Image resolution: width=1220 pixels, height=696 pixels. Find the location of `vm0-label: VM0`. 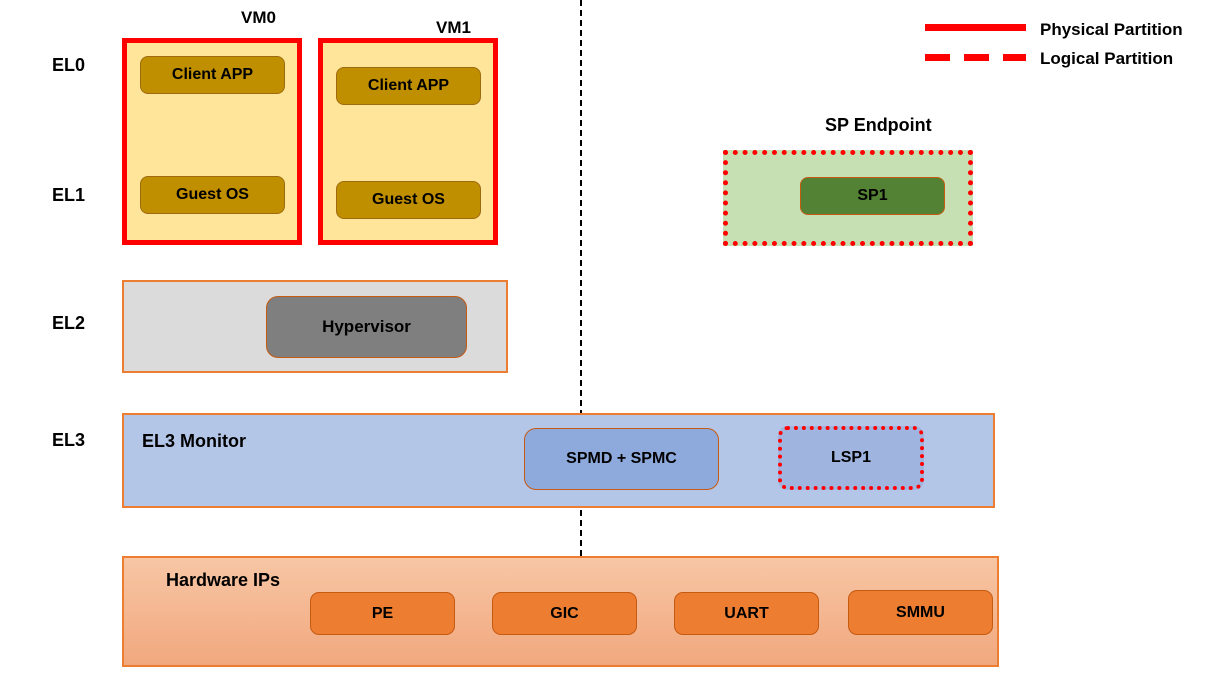

vm0-label: VM0 is located at coordinates (258, 17).